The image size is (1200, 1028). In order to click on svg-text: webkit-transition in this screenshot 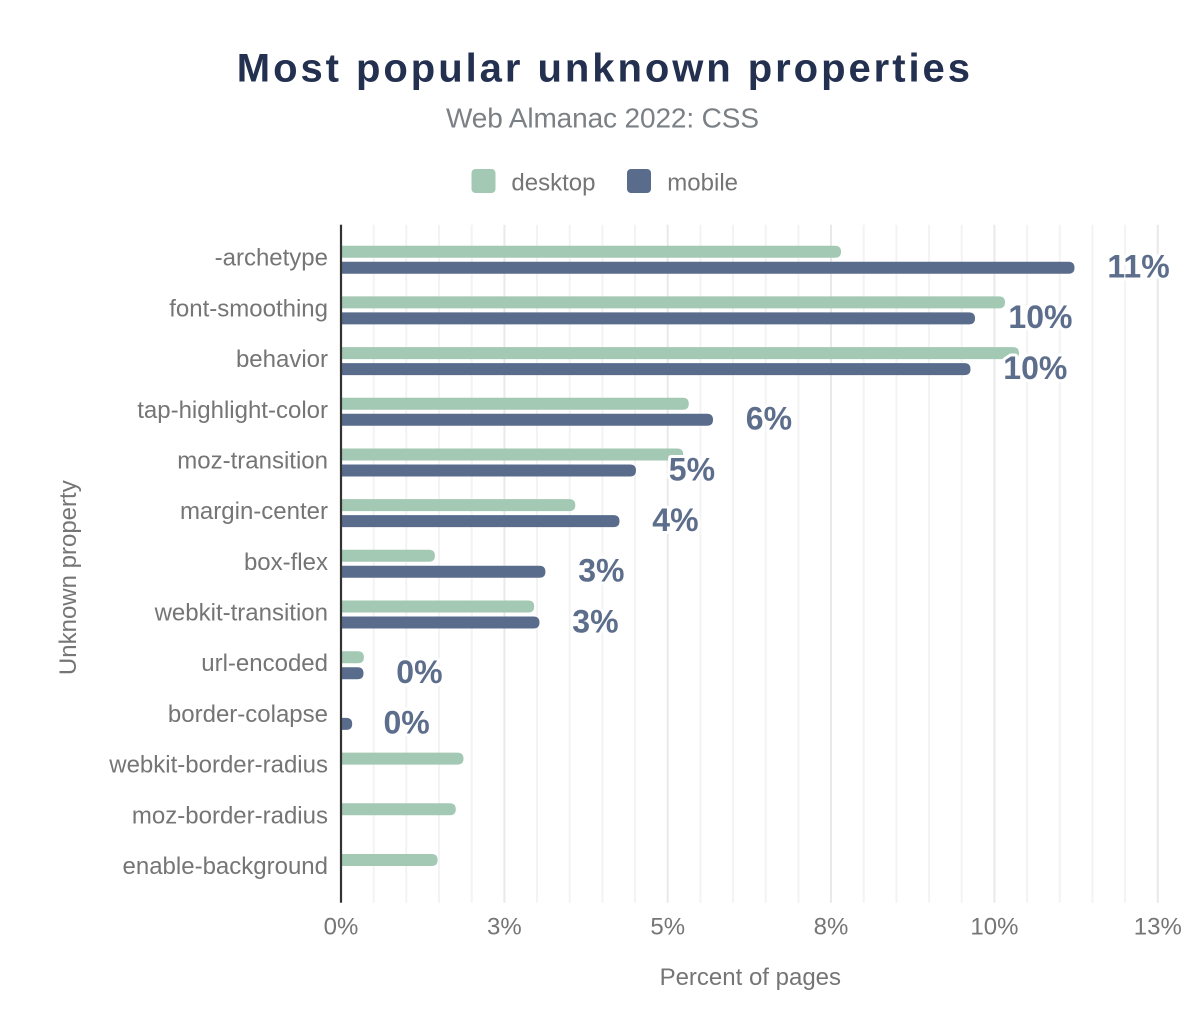, I will do `click(241, 613)`.